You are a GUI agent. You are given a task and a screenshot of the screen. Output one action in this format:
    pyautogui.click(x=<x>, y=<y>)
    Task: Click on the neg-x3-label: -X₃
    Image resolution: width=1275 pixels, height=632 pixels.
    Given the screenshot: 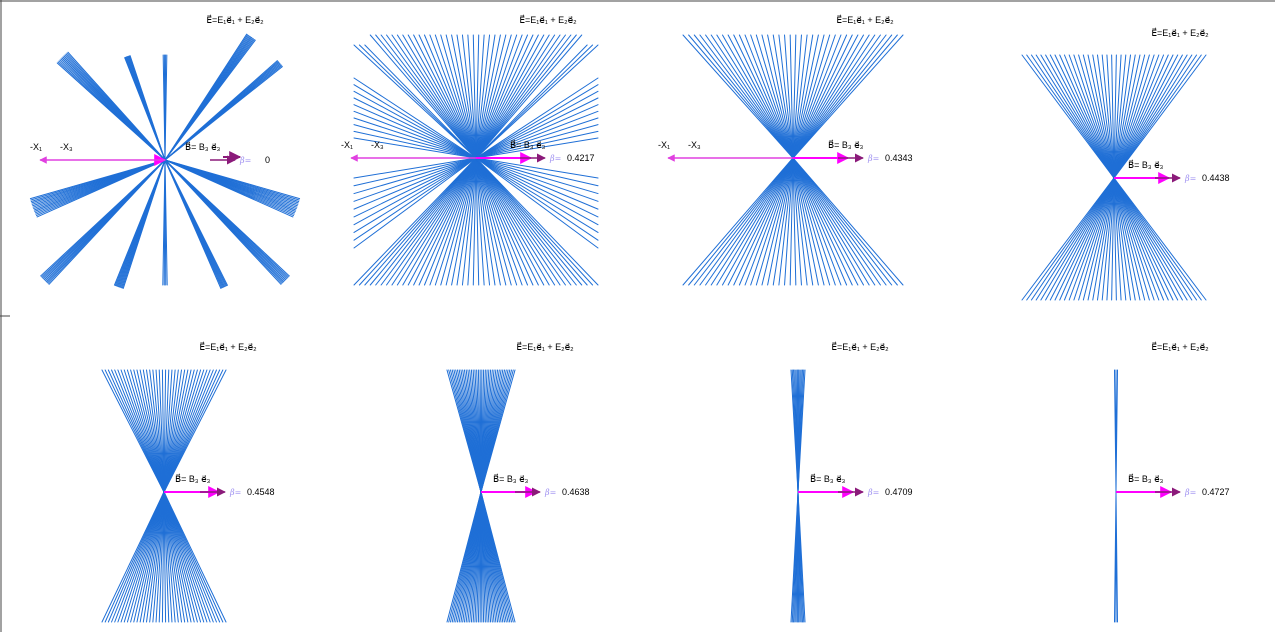 What is the action you would take?
    pyautogui.click(x=377, y=145)
    